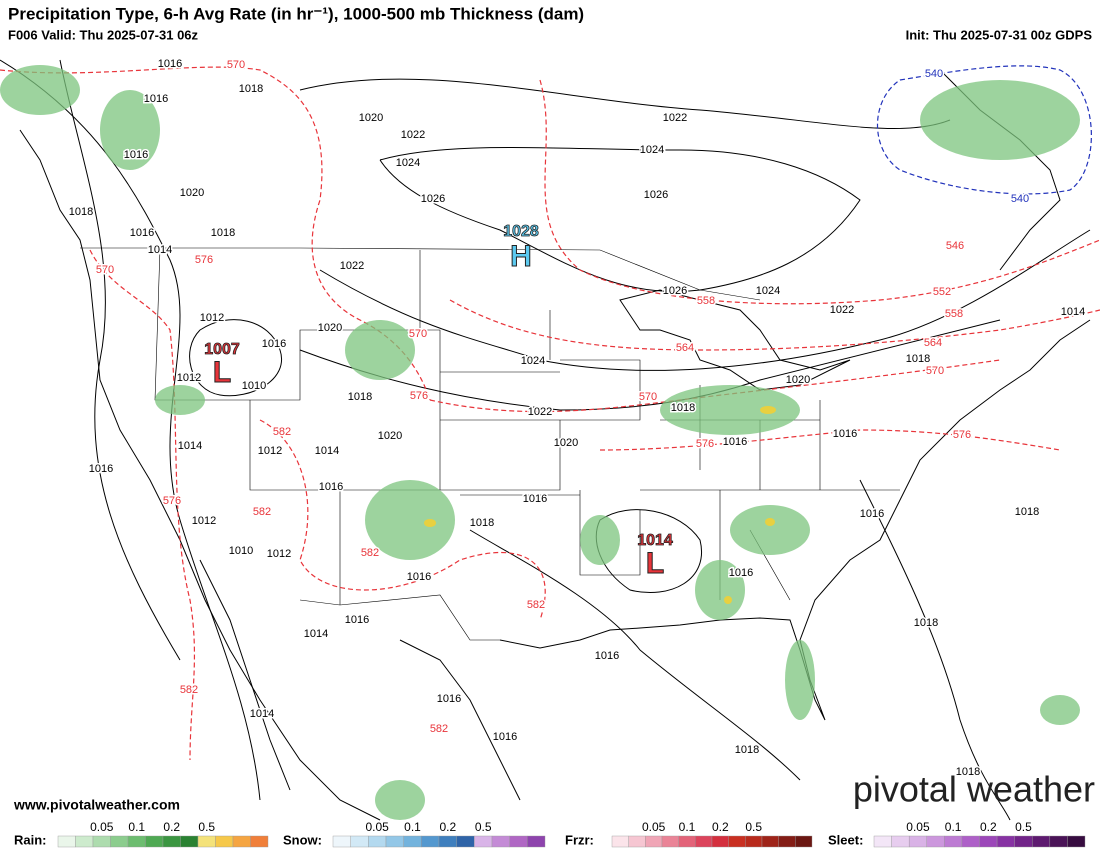 The image size is (1100, 850). Describe the element at coordinates (935, 371) in the screenshot. I see `thickness-label: 570` at that location.